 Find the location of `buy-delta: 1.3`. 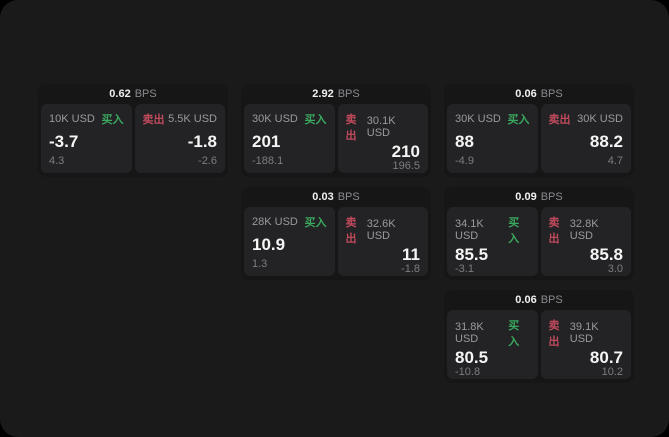

buy-delta: 1.3 is located at coordinates (260, 264).